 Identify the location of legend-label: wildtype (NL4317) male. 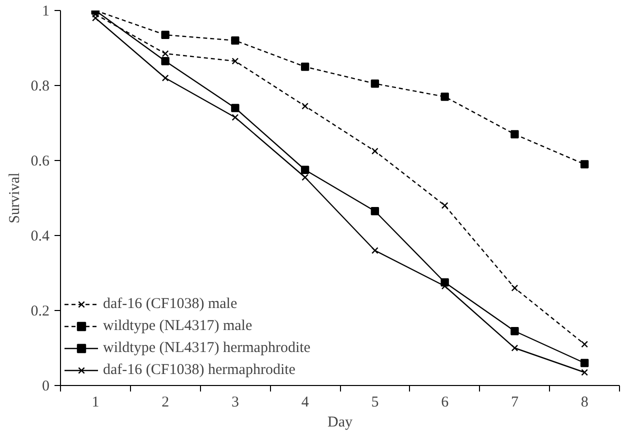
(177, 326).